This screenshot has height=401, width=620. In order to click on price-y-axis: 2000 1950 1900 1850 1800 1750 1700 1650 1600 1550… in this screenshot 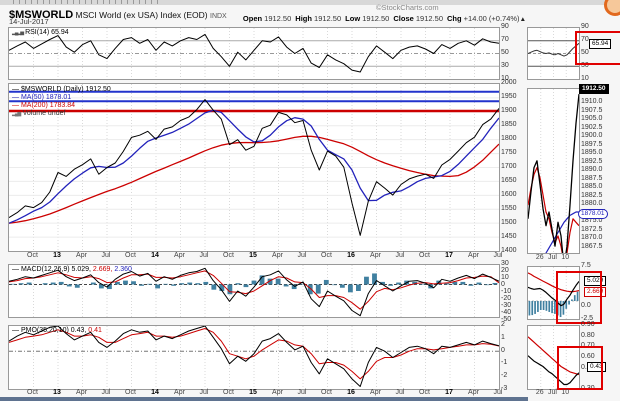, I will do `click(509, 166)`.